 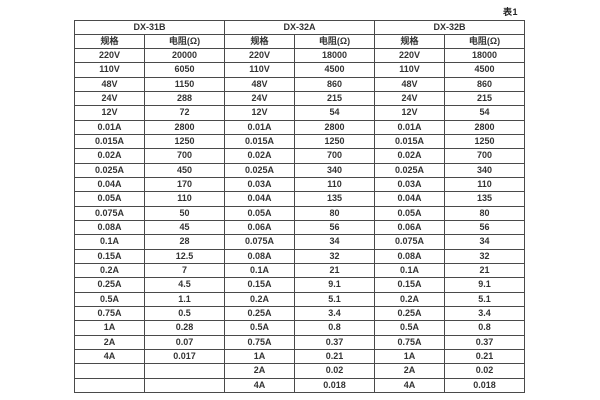 What do you see at coordinates (335, 227) in the screenshot?
I see `table-cell: 56` at bounding box center [335, 227].